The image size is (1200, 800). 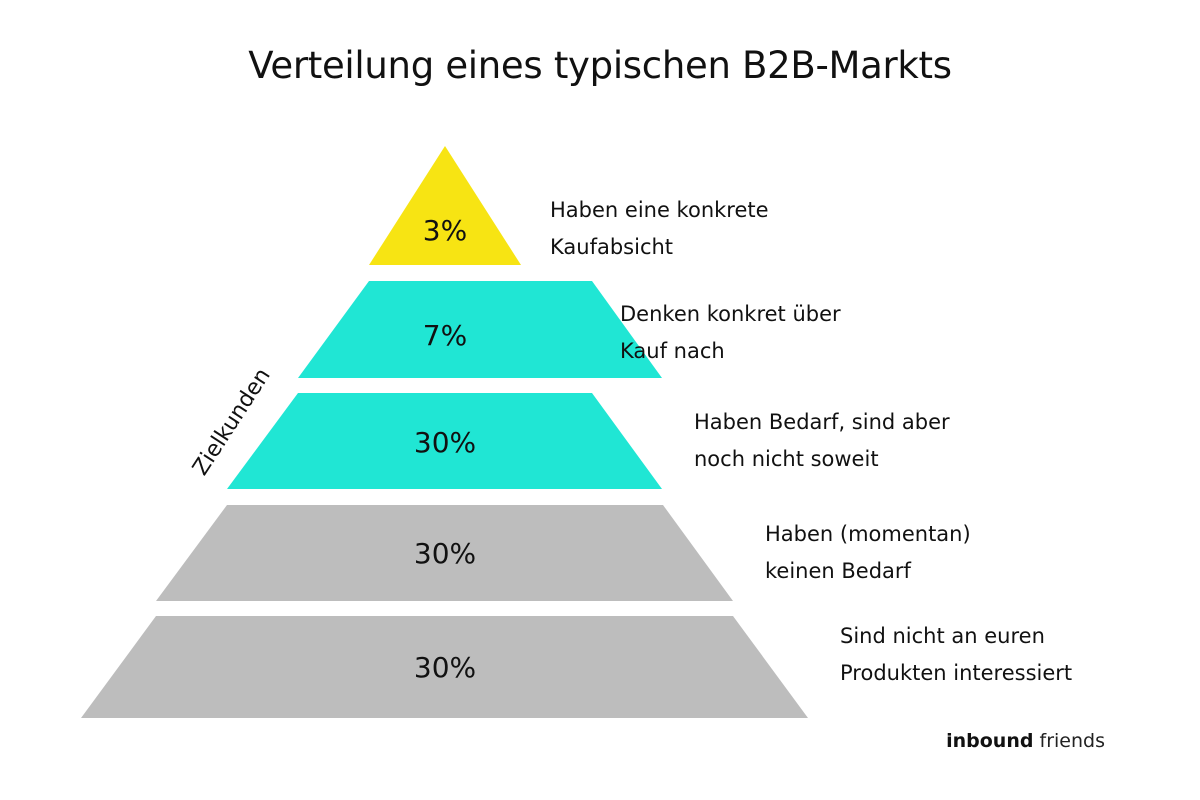 What do you see at coordinates (868, 553) in the screenshot?
I see `tier-4-description: Haben (momentan) keinen Bedarf` at bounding box center [868, 553].